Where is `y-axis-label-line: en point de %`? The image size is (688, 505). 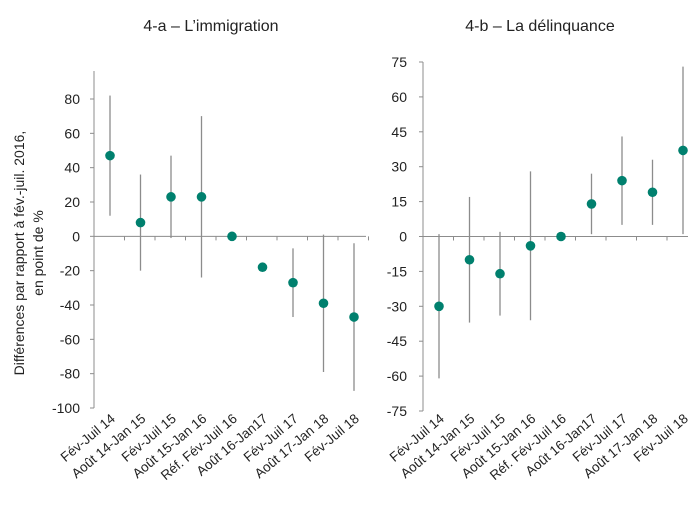
y-axis-label-line: en point de % is located at coordinates (38, 253).